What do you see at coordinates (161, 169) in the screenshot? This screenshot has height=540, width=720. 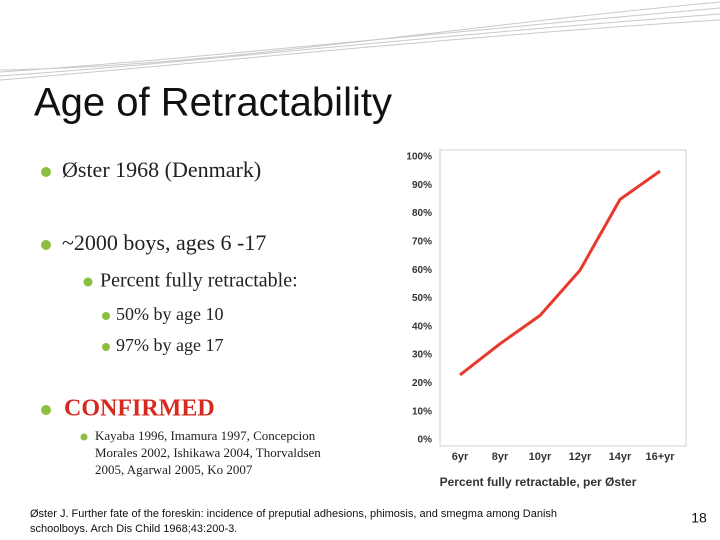 I see `bullet-text: Øster 1968 (Denmark)` at bounding box center [161, 169].